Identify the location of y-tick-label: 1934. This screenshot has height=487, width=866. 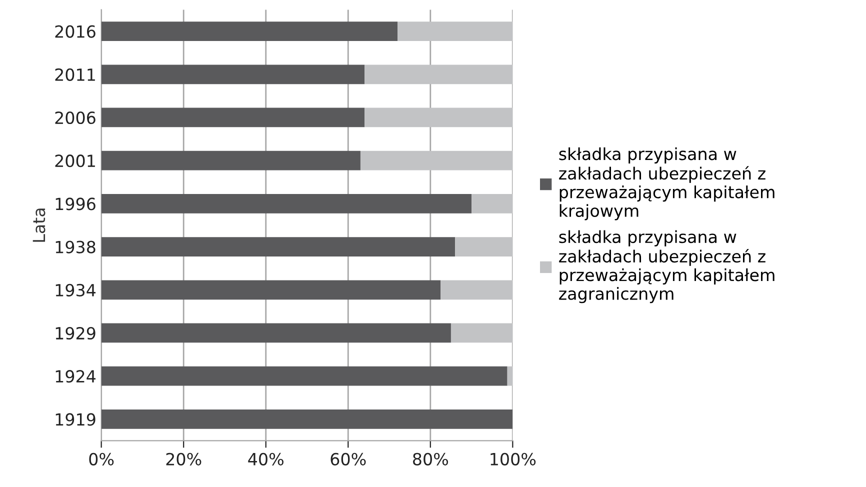
(76, 290).